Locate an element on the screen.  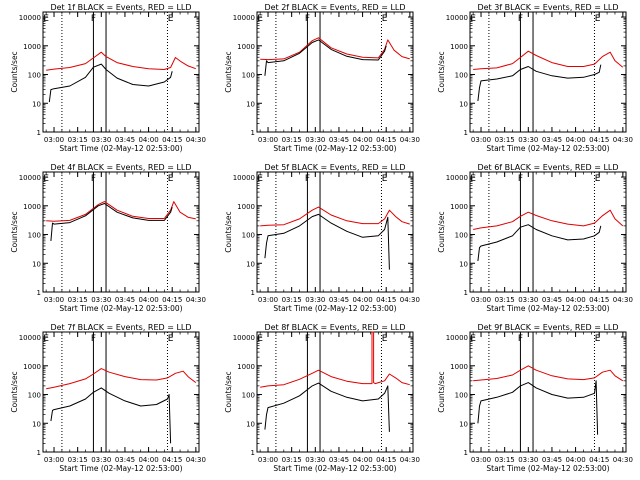
panel-title: Det 2f BLACK = Events, RED = LLD is located at coordinates (334, 7).